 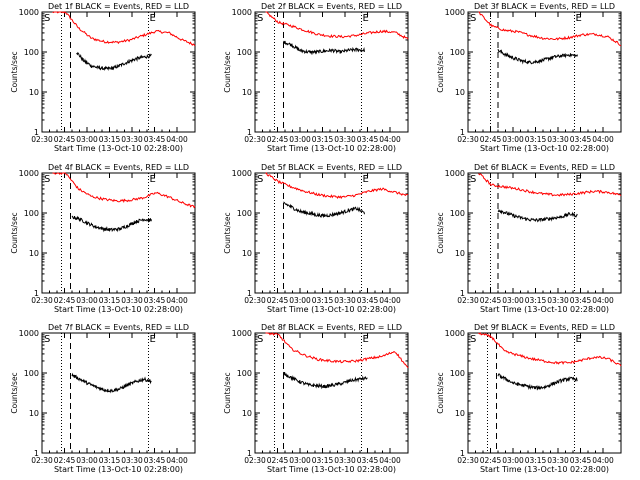 What do you see at coordinates (544, 167) in the screenshot?
I see `panel-title: Det 6f BLACK = Events, RED = LLD` at bounding box center [544, 167].